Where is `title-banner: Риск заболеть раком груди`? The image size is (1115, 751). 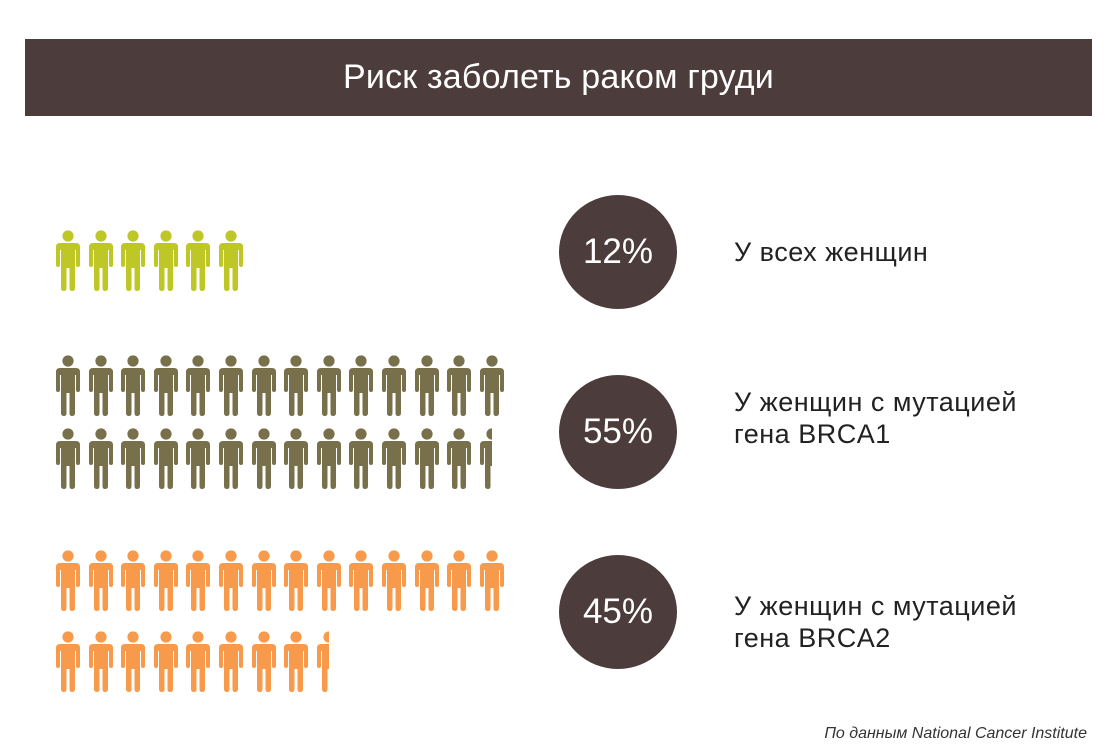 title-banner: Риск заболеть раком груди is located at coordinates (558, 77).